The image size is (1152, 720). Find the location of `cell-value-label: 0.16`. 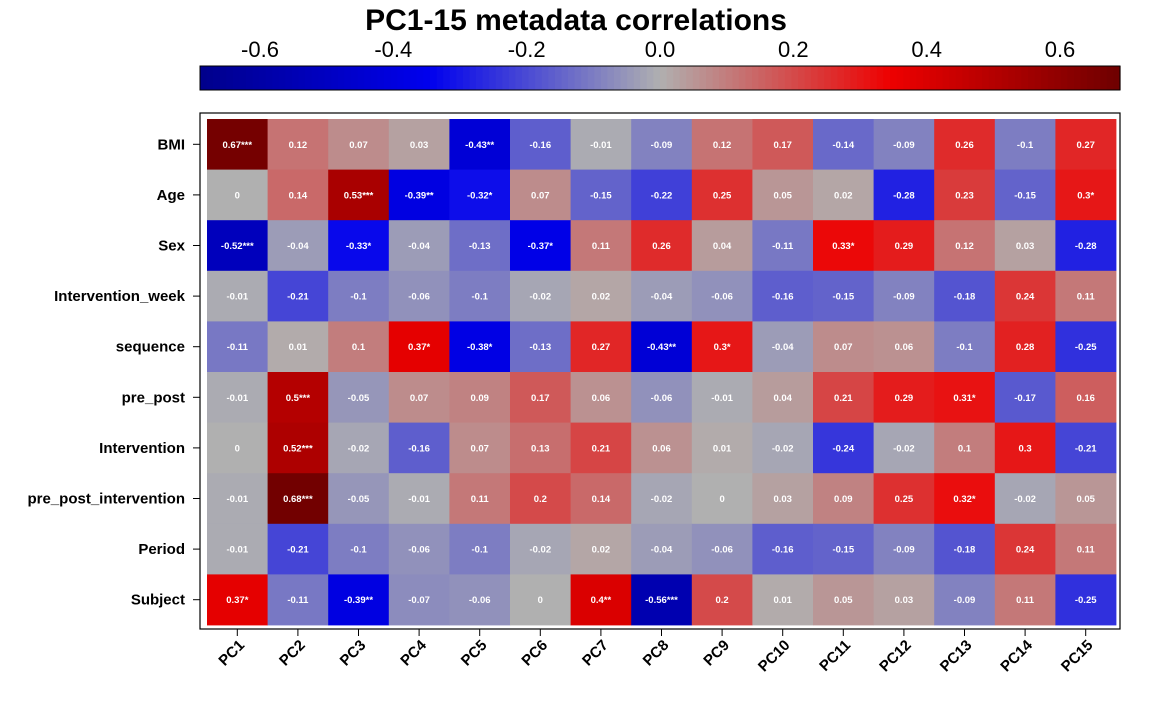

cell-value-label: 0.16 is located at coordinates (1085, 398).